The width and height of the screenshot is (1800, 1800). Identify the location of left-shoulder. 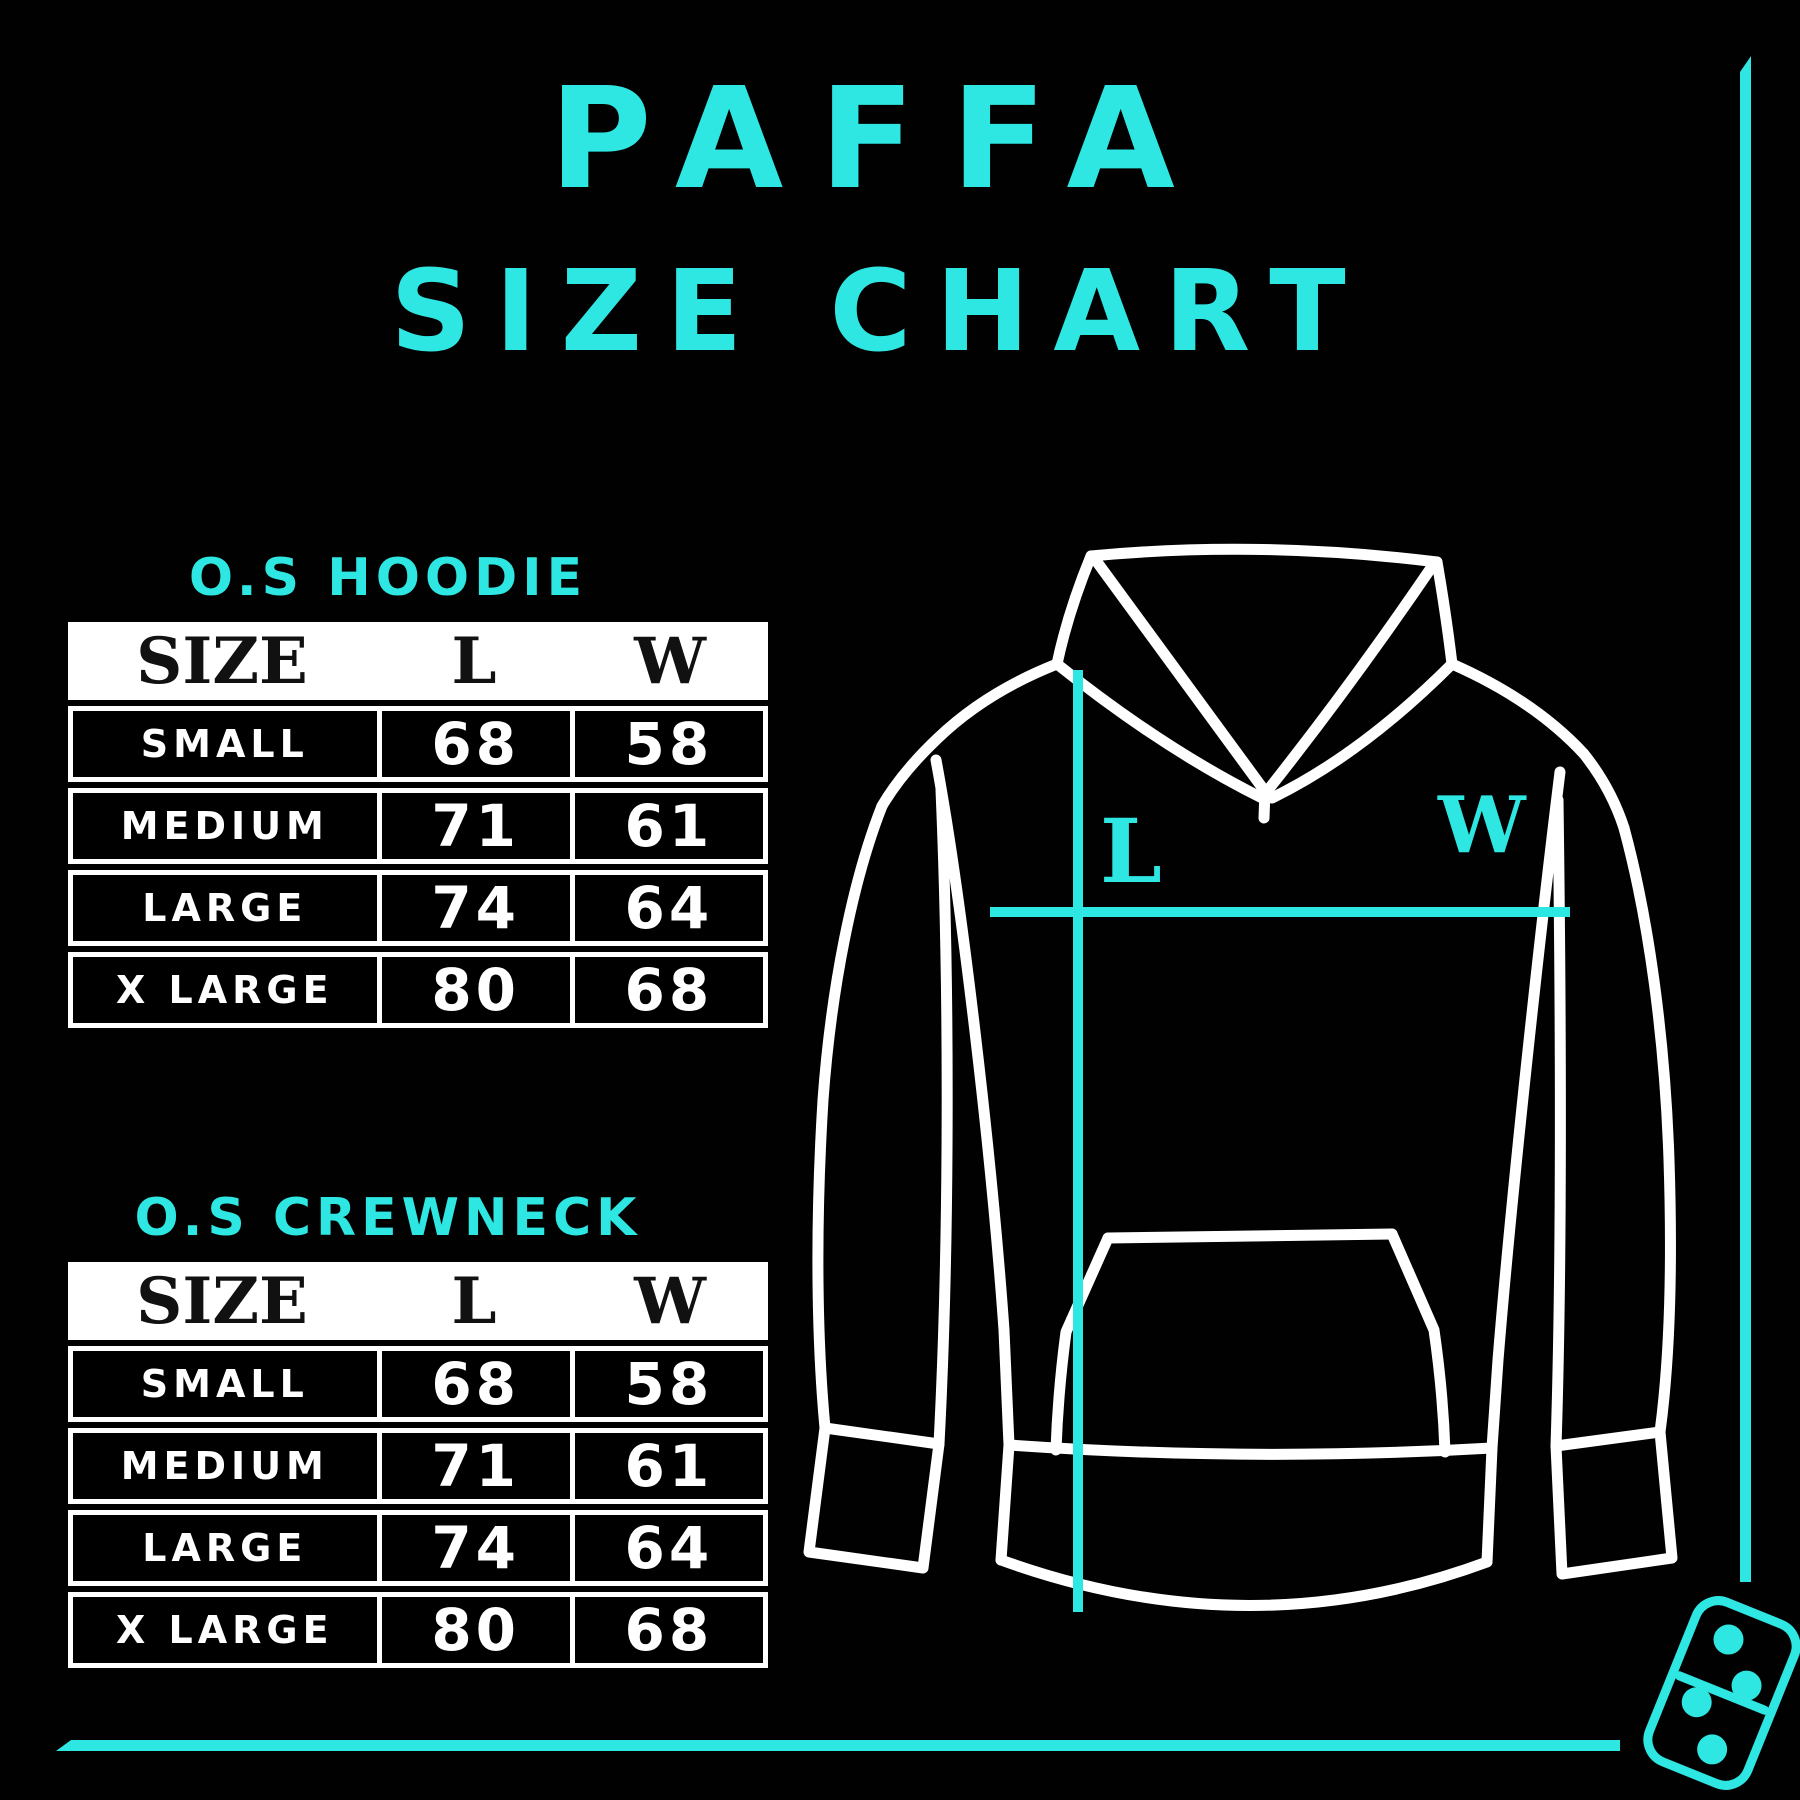
(969, 735).